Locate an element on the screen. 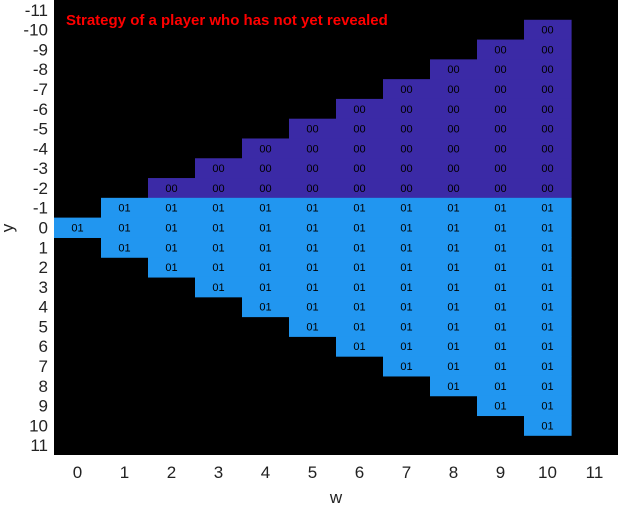  cell-label-w8-y-6: 00 is located at coordinates (453, 110).